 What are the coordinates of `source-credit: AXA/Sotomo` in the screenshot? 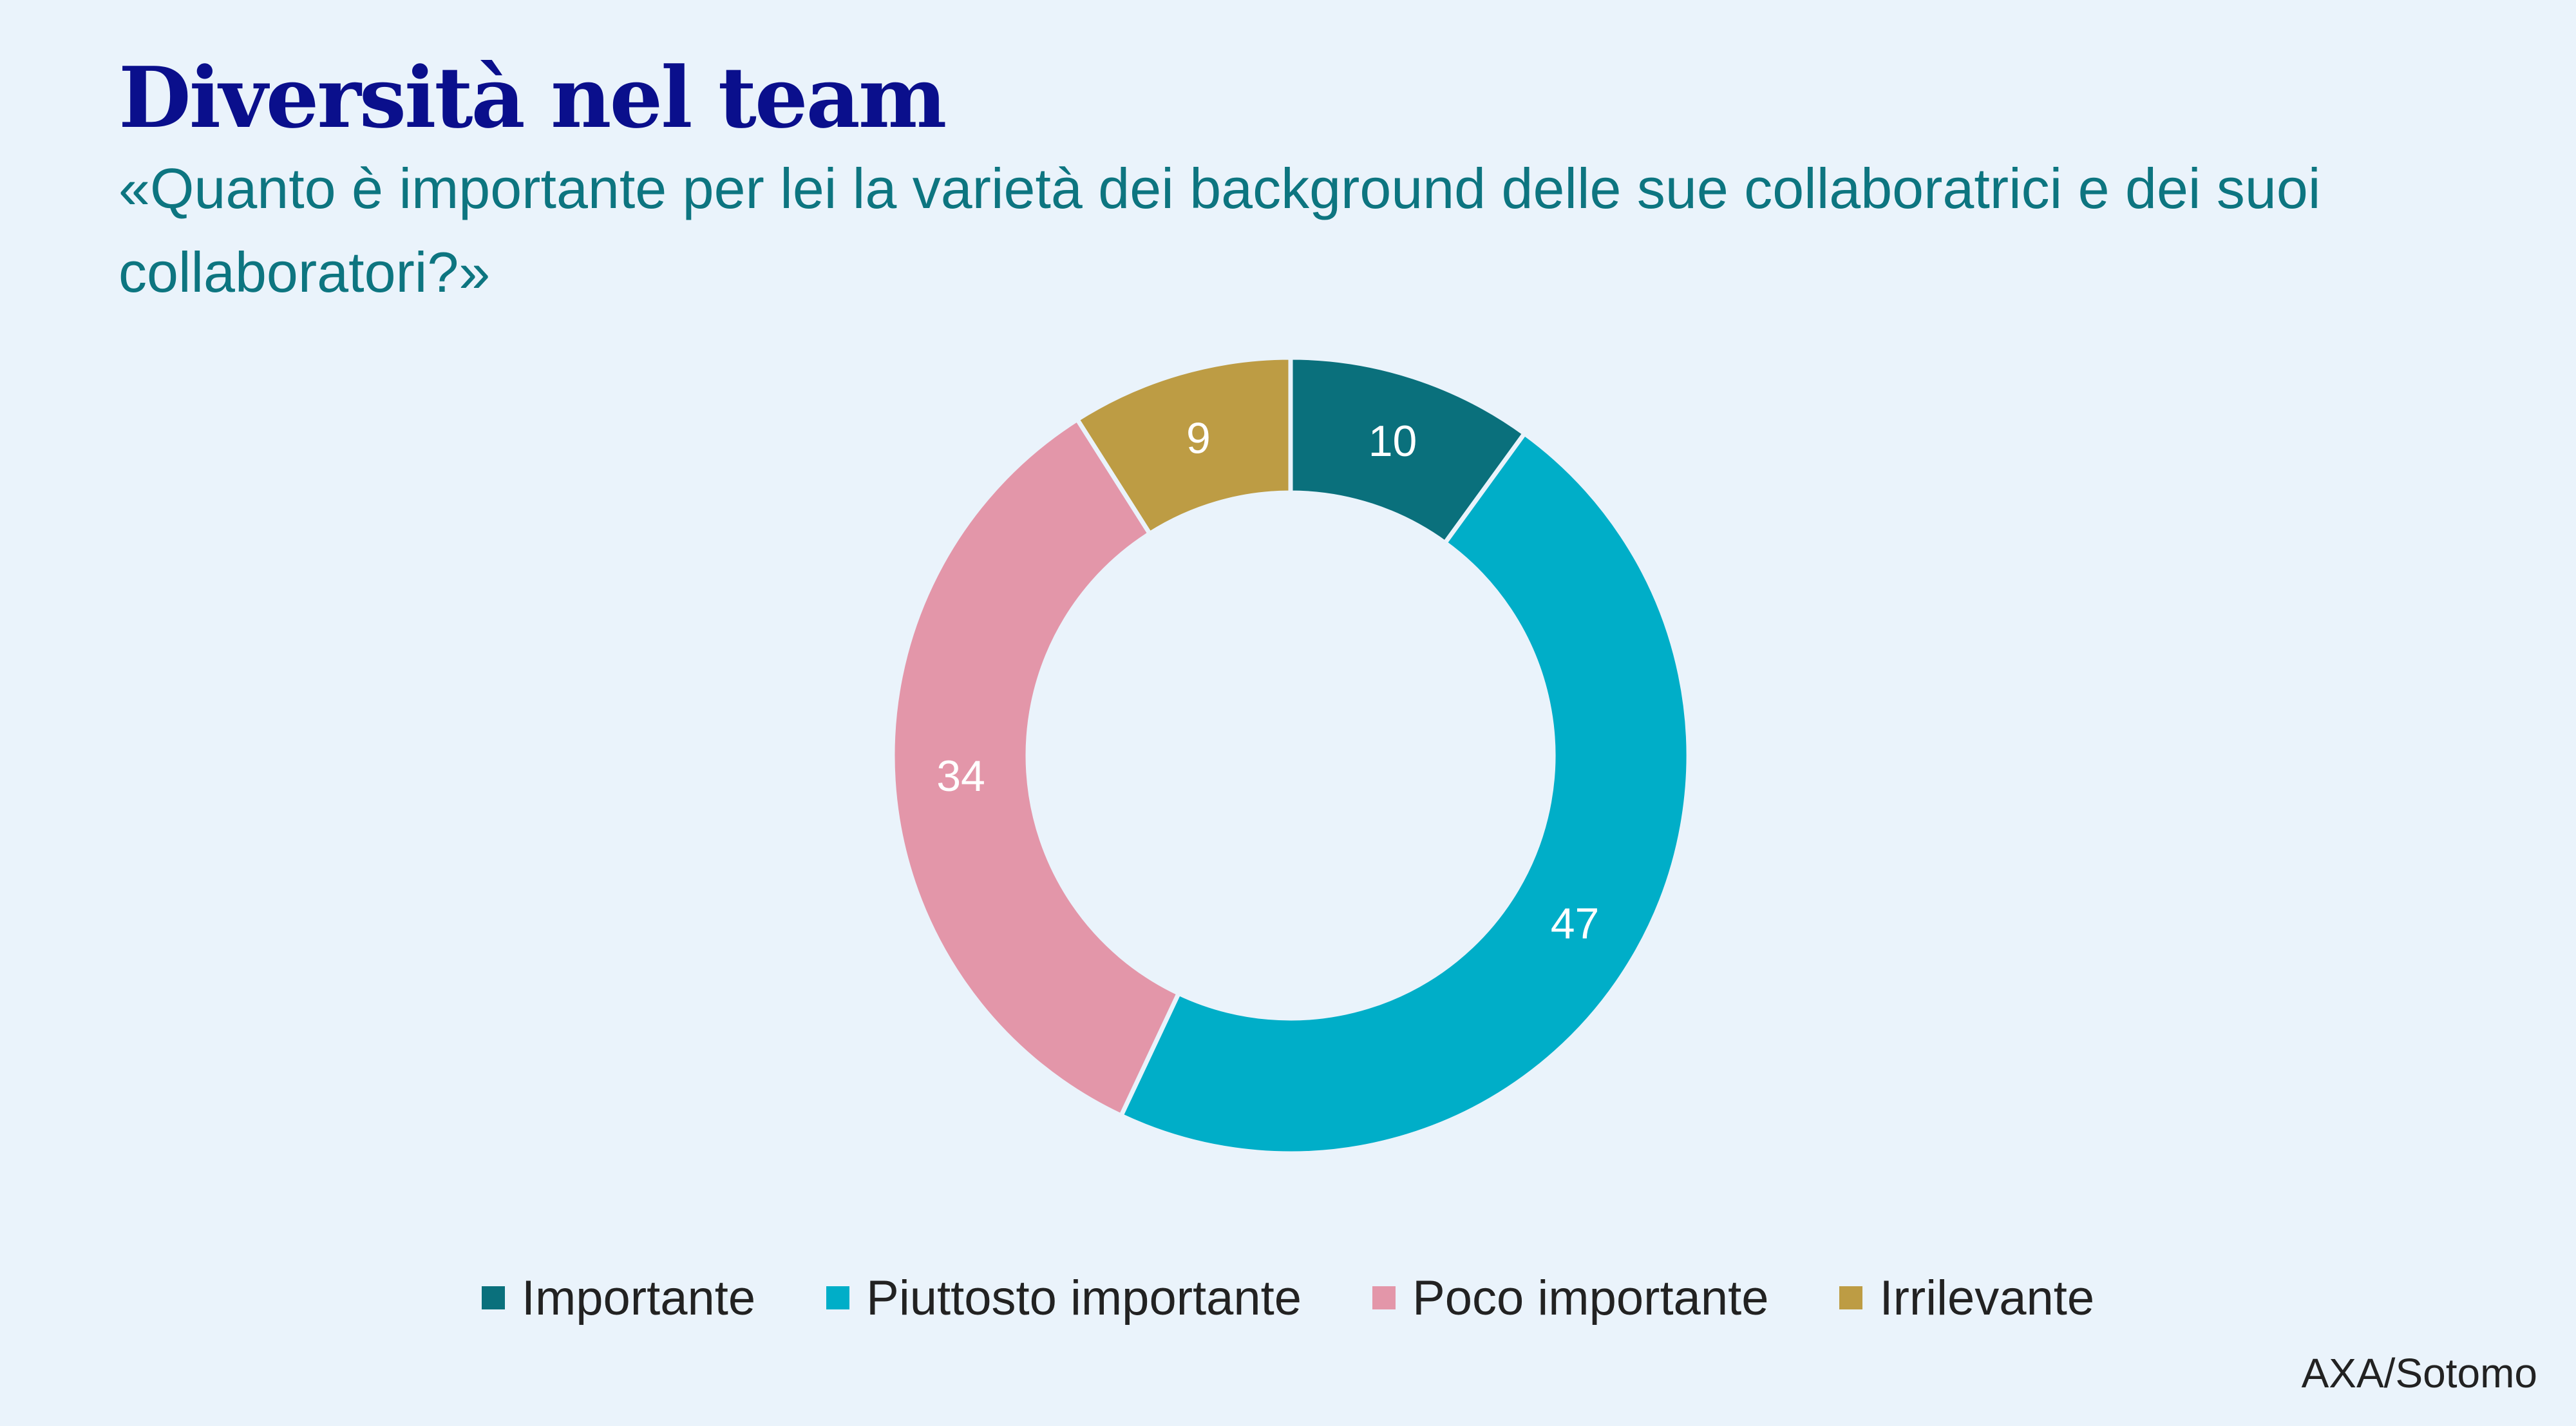 It's located at (2419, 1373).